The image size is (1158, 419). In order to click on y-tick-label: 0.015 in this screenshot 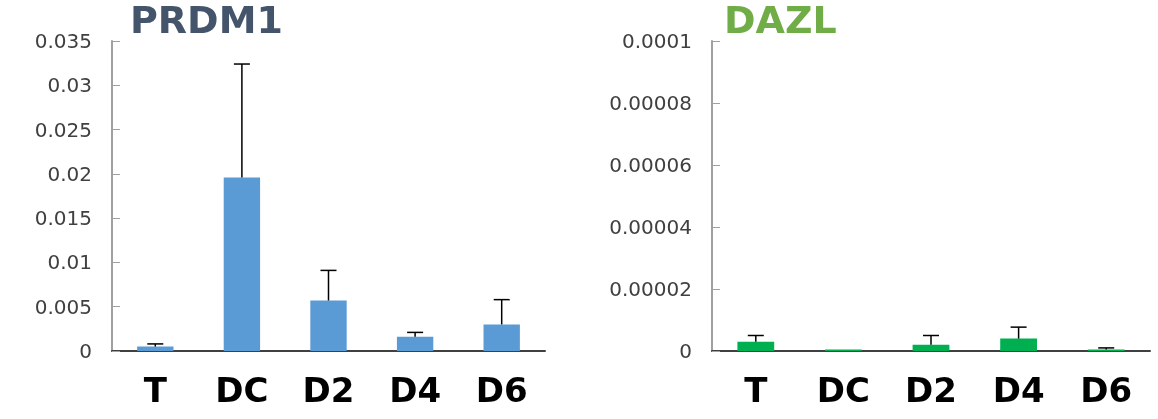, I will do `click(63, 218)`.